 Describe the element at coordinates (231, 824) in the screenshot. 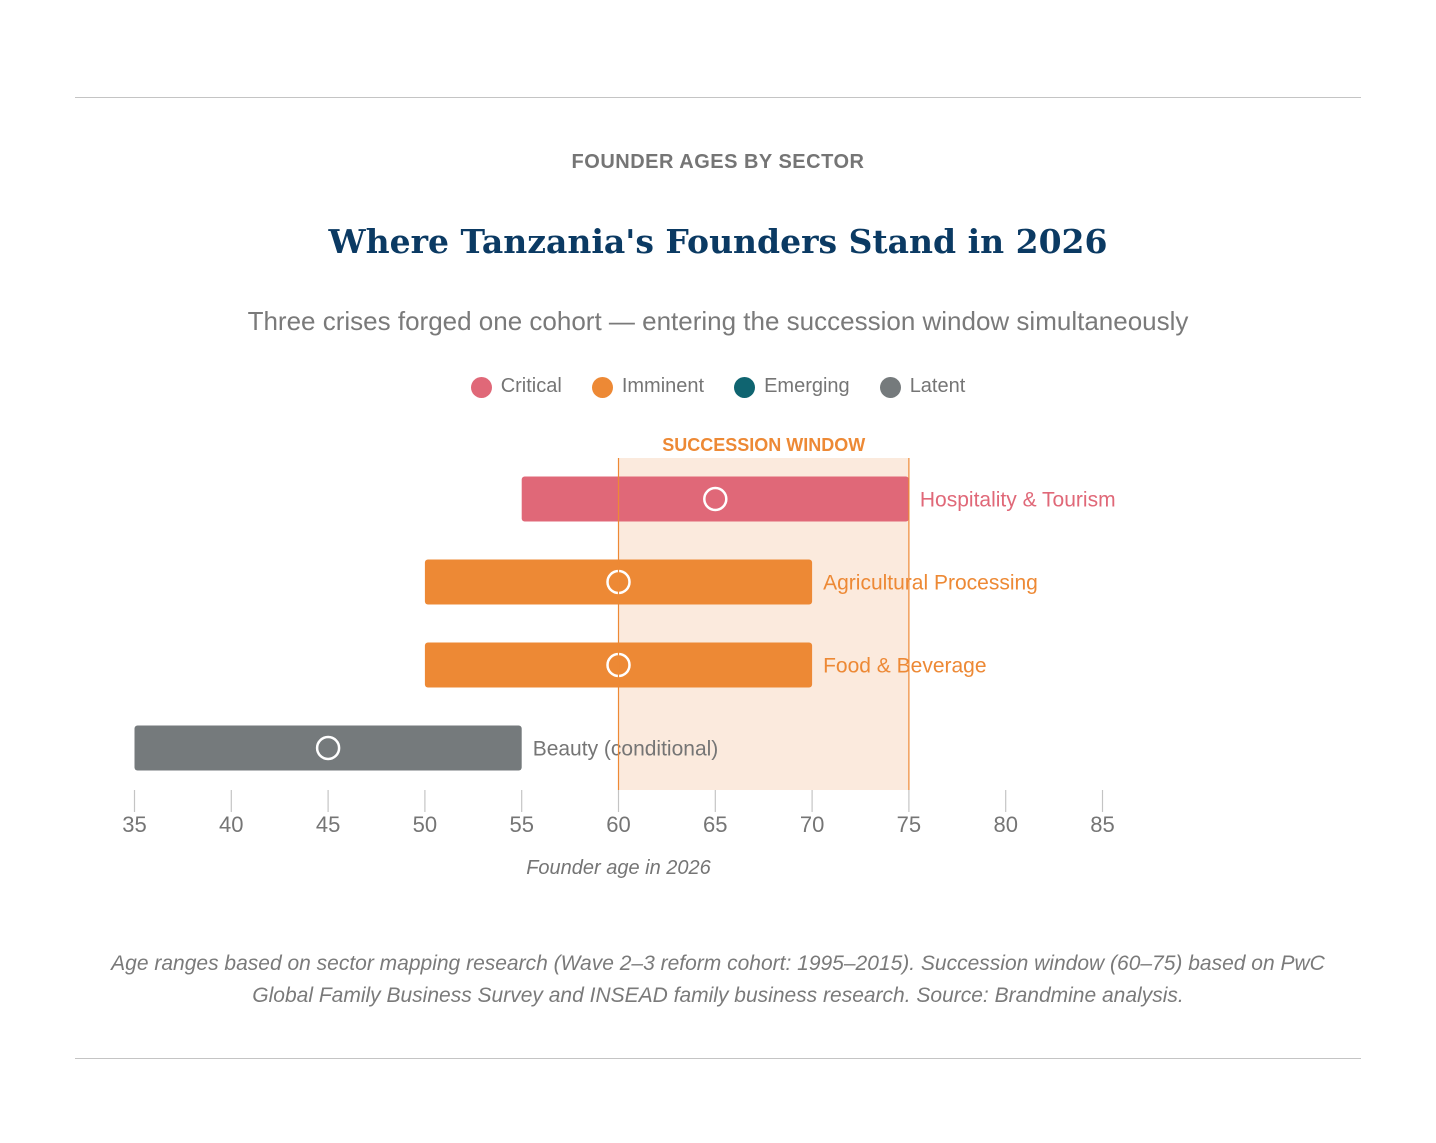

I see `x-tick-label-40: 40` at that location.